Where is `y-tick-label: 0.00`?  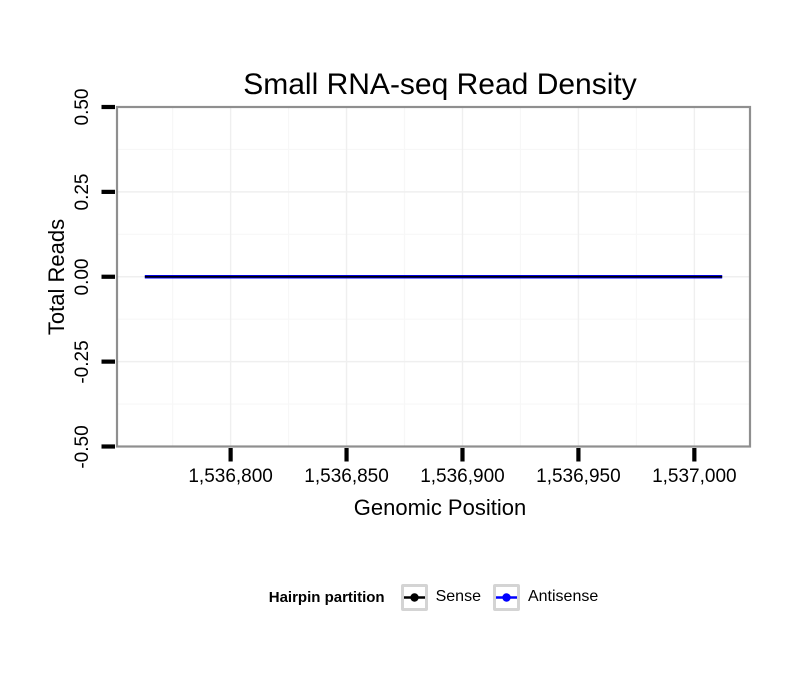 y-tick-label: 0.00 is located at coordinates (82, 277).